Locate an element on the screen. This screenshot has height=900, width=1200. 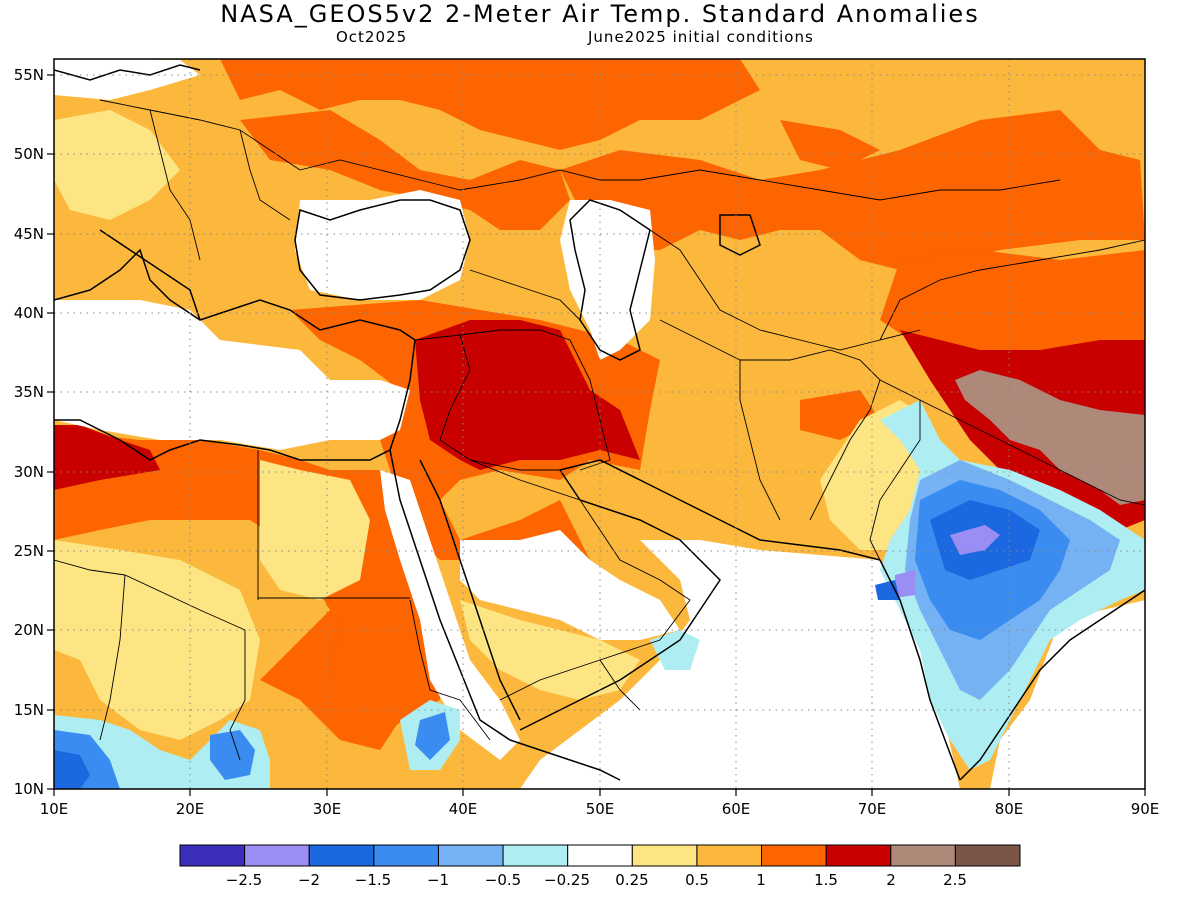
border-ethiopia is located at coordinates (450, 670).